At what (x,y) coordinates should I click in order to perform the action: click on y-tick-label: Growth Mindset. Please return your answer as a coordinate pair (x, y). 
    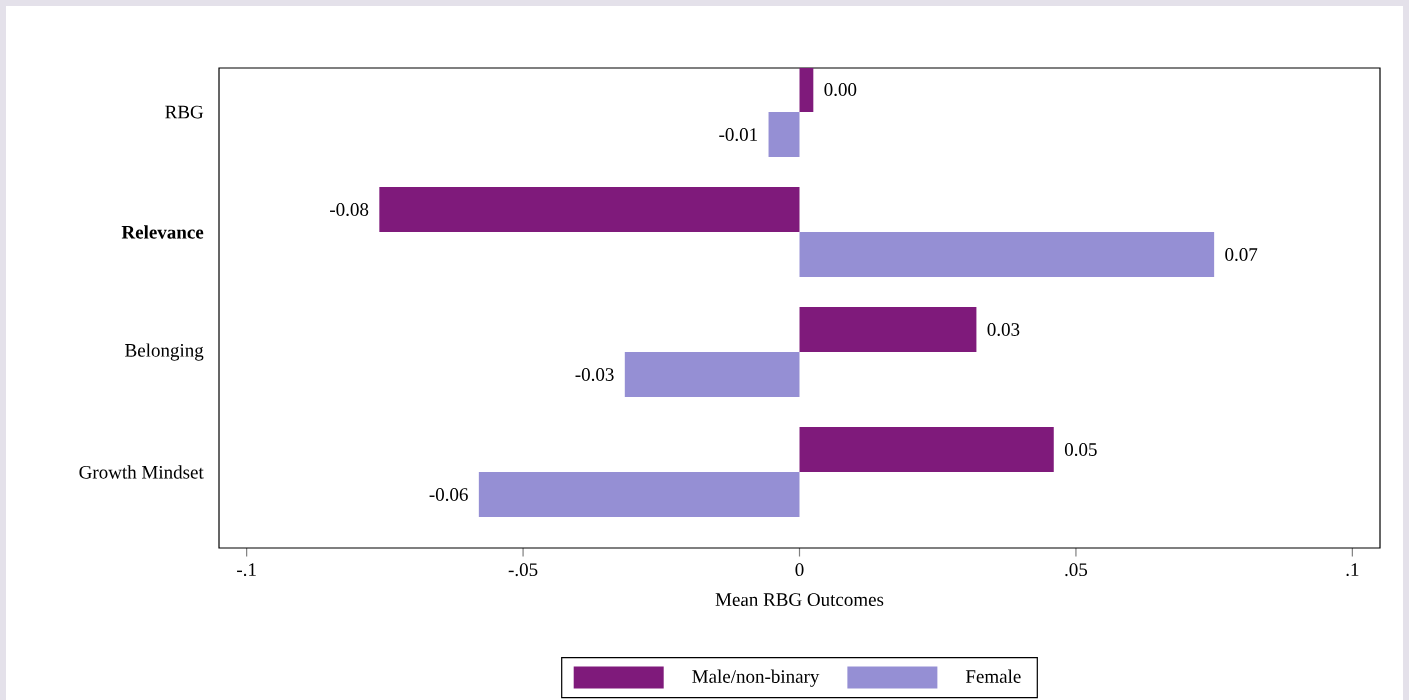
    Looking at the image, I should click on (141, 472).